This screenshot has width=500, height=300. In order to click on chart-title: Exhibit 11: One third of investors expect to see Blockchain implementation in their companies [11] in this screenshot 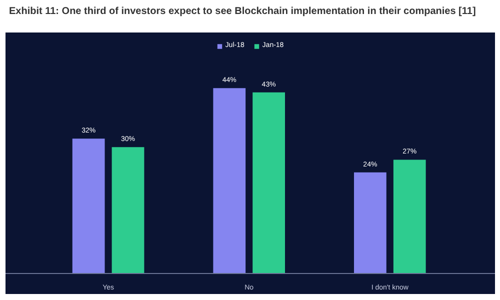, I will do `click(242, 12)`.